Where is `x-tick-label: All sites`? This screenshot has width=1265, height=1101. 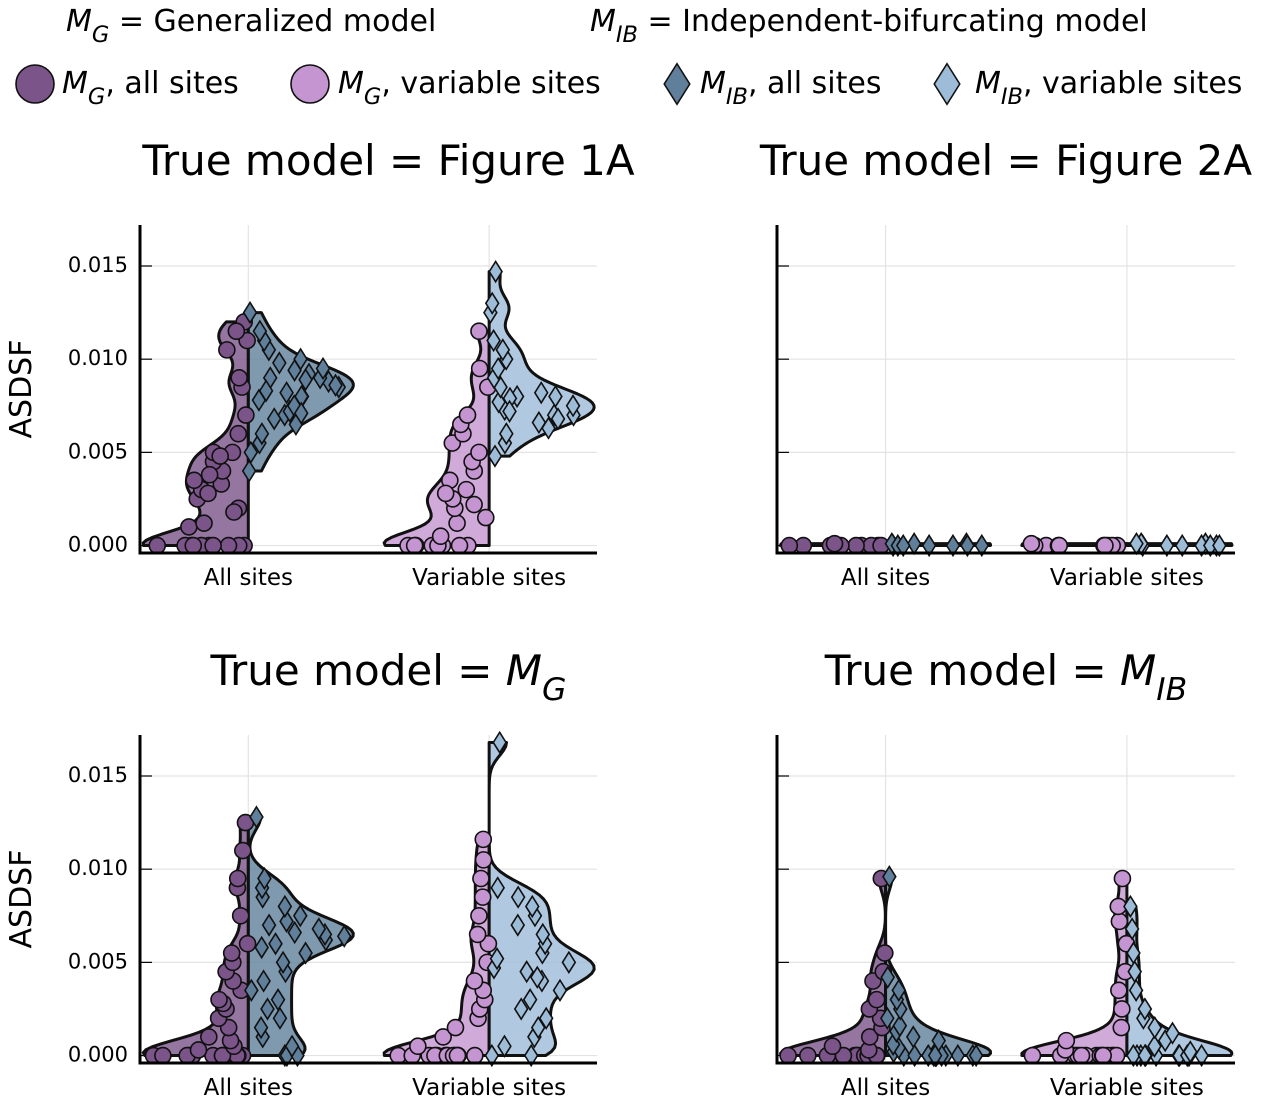 x-tick-label: All sites is located at coordinates (248, 1088).